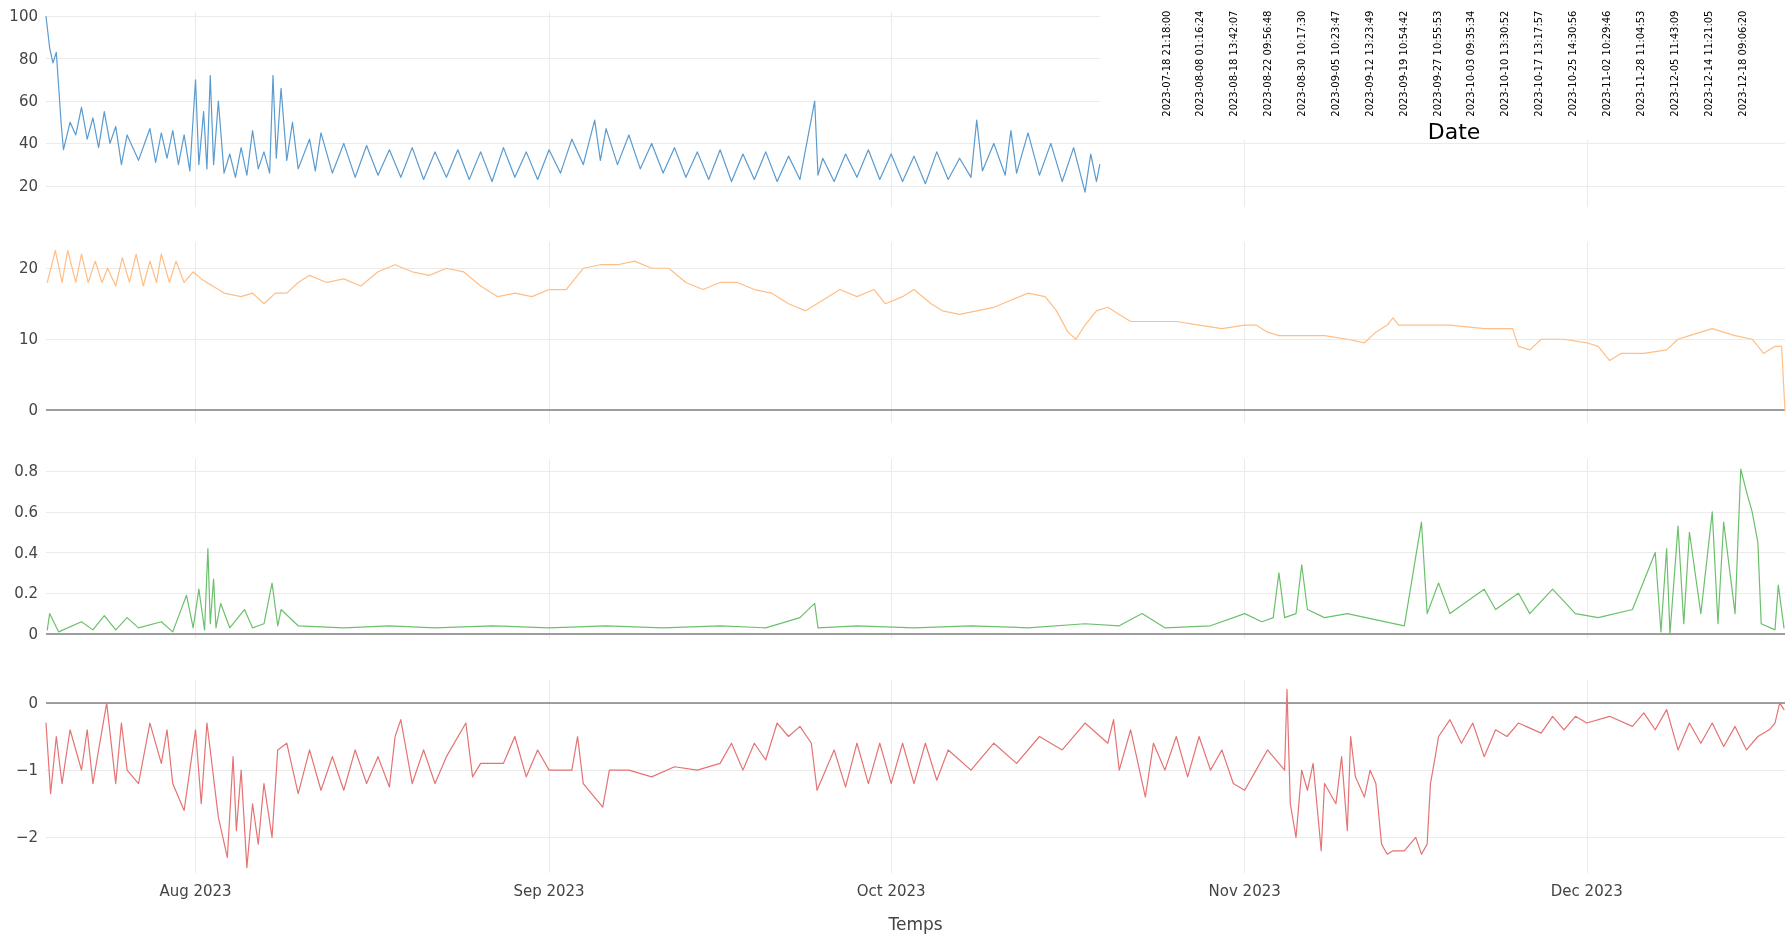 Image resolution: width=1789 pixels, height=937 pixels. I want to click on x-tick-label: Nov 2023, so click(1244, 890).